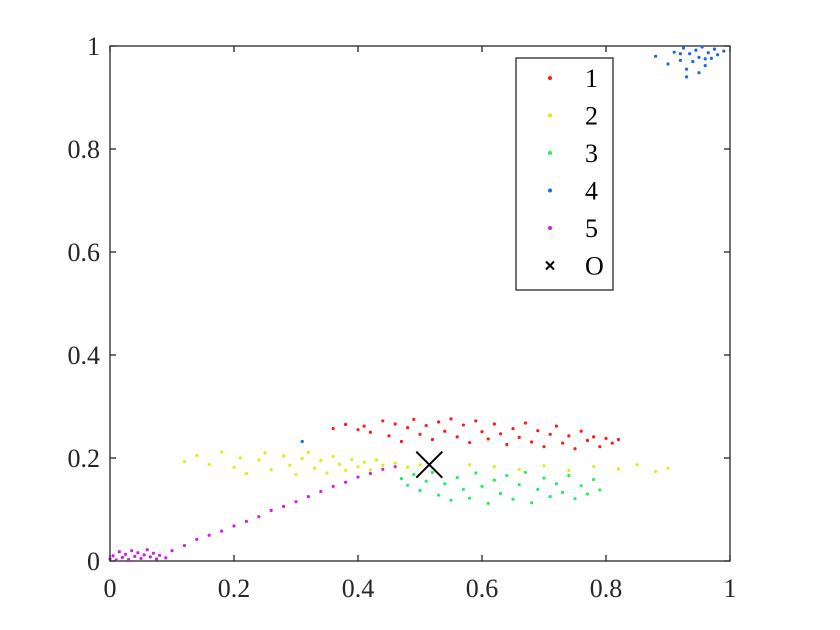 Image resolution: width=840 pixels, height=630 pixels. Describe the element at coordinates (84, 355) in the screenshot. I see `y-tick-label: 0.4` at that location.